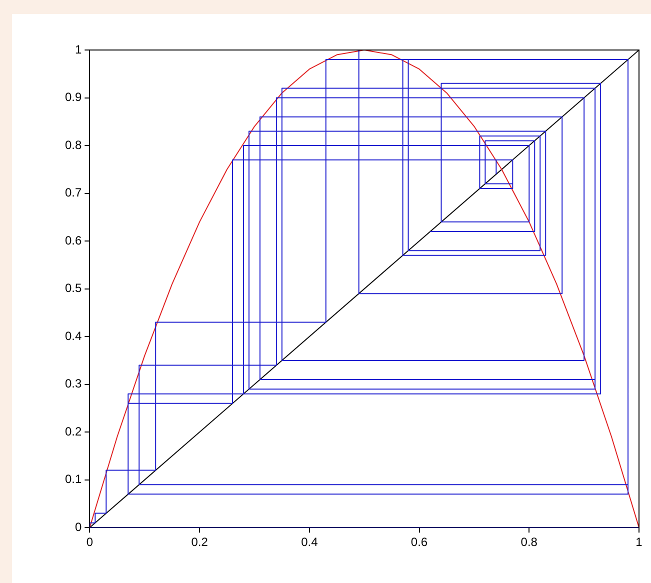 This screenshot has height=583, width=651. Describe the element at coordinates (78, 527) in the screenshot. I see `y-tick-label: 0` at that location.